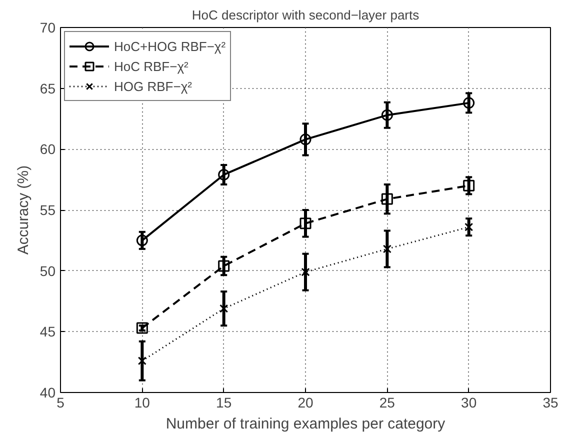 This screenshot has height=439, width=575. What do you see at coordinates (23, 210) in the screenshot?
I see `y-axis-title: Accuracy (%)` at bounding box center [23, 210].